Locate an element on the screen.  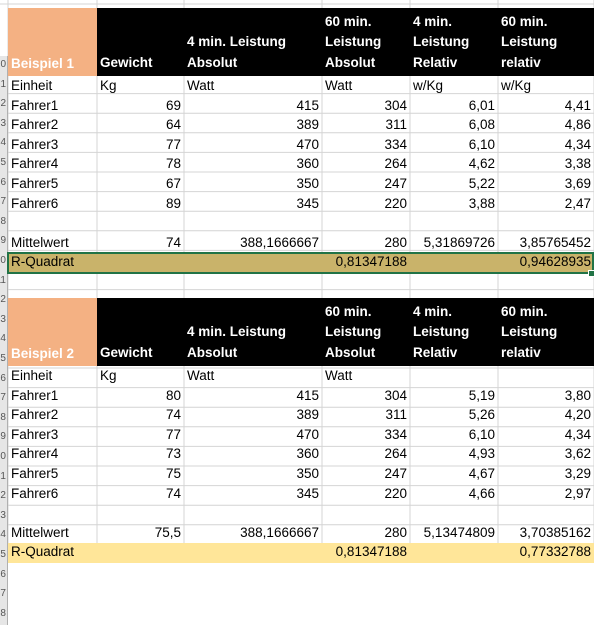
table2-mean-value: 388,1666667 is located at coordinates (279, 532).